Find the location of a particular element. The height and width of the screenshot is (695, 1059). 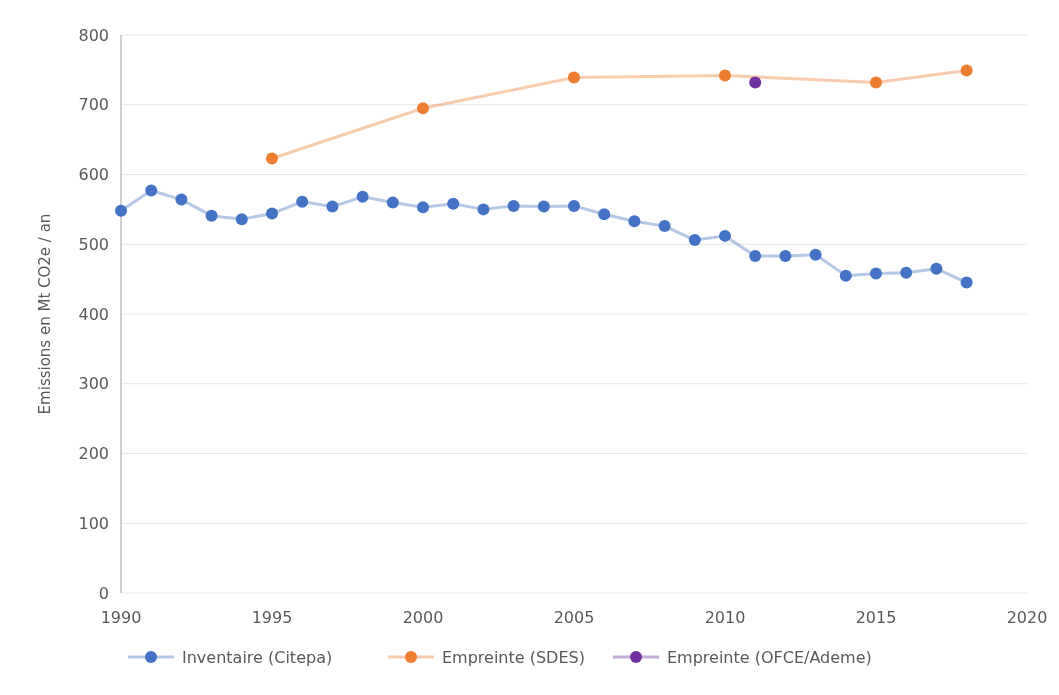

x-tick-label: 2015 is located at coordinates (876, 617).